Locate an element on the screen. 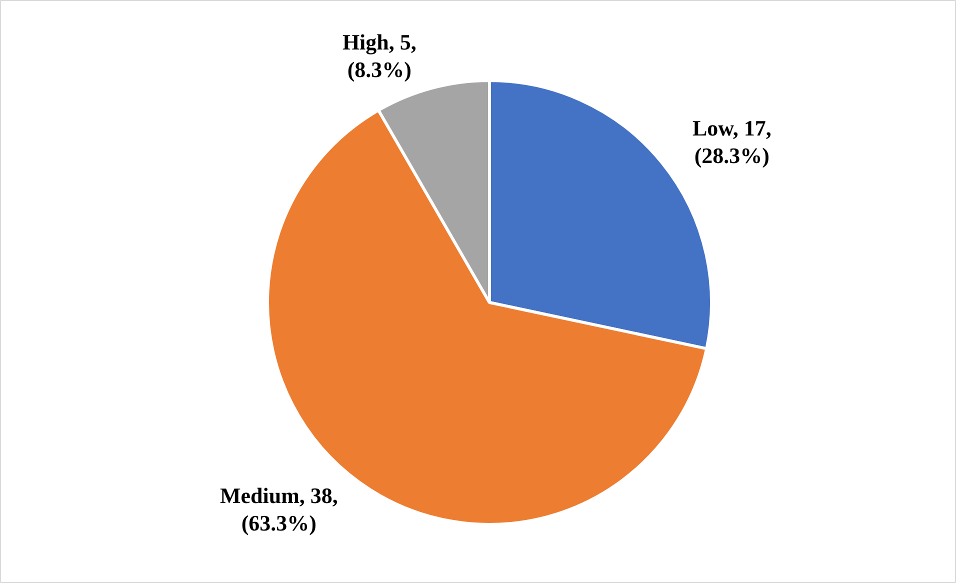 This screenshot has height=583, width=956. slice-label: Low, 17, (28.3%) is located at coordinates (732, 142).